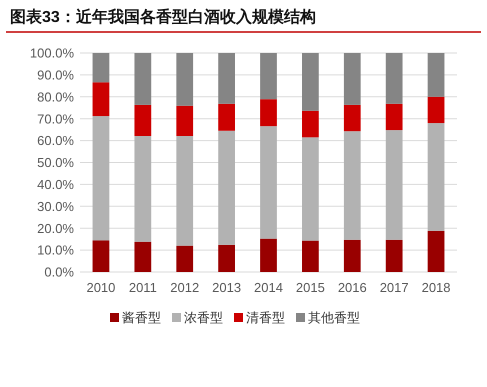  What do you see at coordinates (55, 96) in the screenshot?
I see `y-tick-label: 80.0%` at bounding box center [55, 96].